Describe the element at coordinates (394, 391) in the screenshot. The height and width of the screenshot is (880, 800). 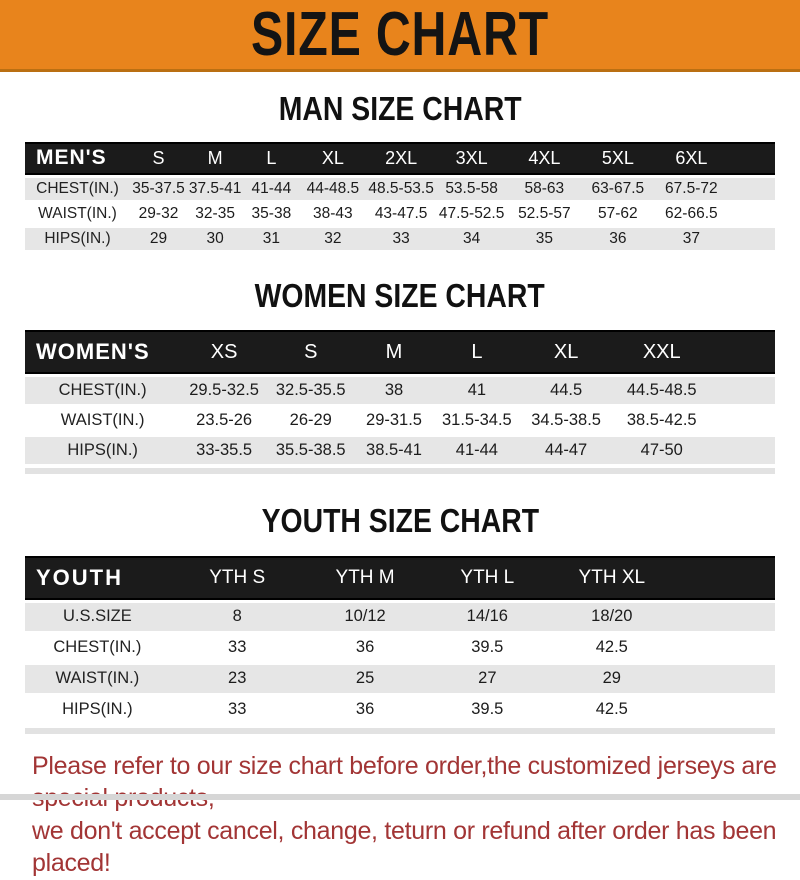
I see `size-value-cell: 38` at that location.